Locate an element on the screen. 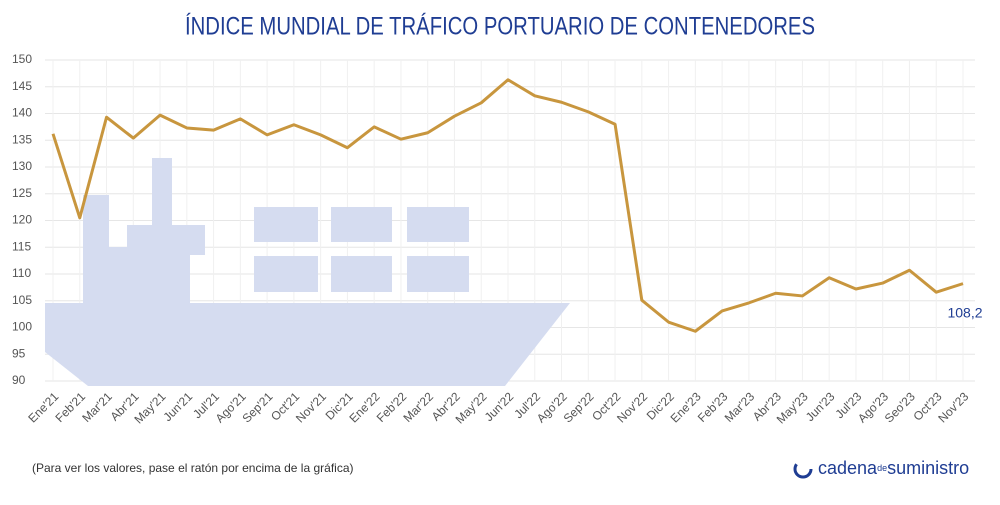  logo-text: cadenadesuministro is located at coordinates (893, 468).